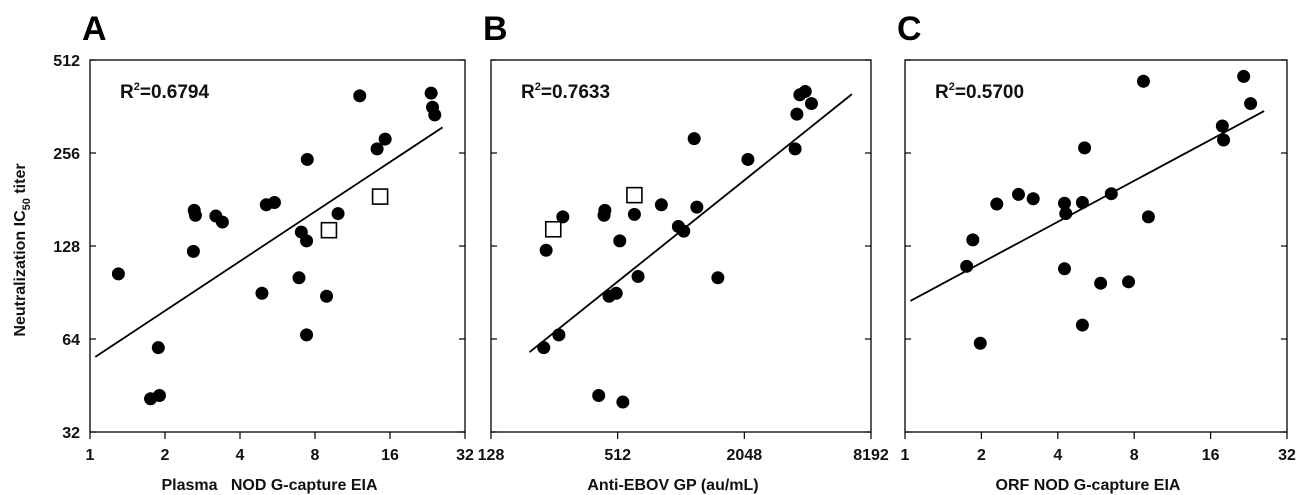  What do you see at coordinates (491, 455) in the screenshot?
I see `x-tick-label: 128` at bounding box center [491, 455].